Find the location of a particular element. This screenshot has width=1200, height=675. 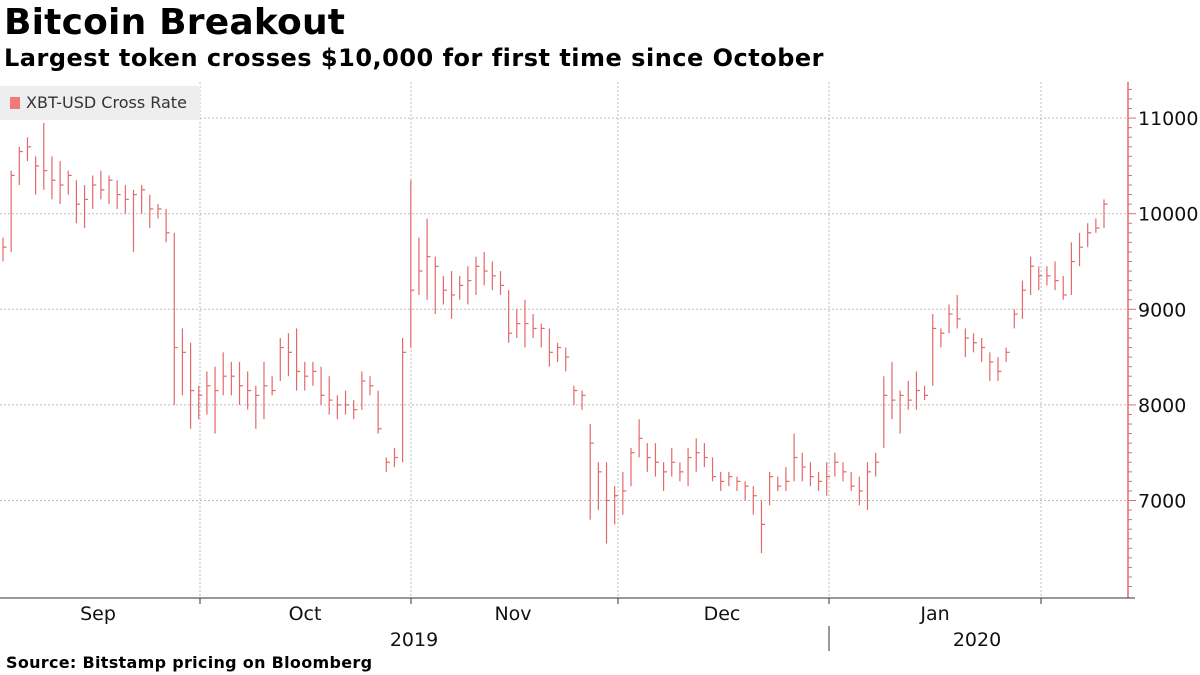

y-tick-label: 11000 is located at coordinates (1168, 119).